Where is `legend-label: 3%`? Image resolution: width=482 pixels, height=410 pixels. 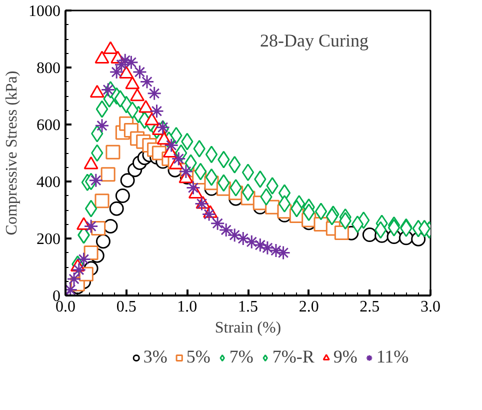 legend-label: 3% is located at coordinates (155, 357).